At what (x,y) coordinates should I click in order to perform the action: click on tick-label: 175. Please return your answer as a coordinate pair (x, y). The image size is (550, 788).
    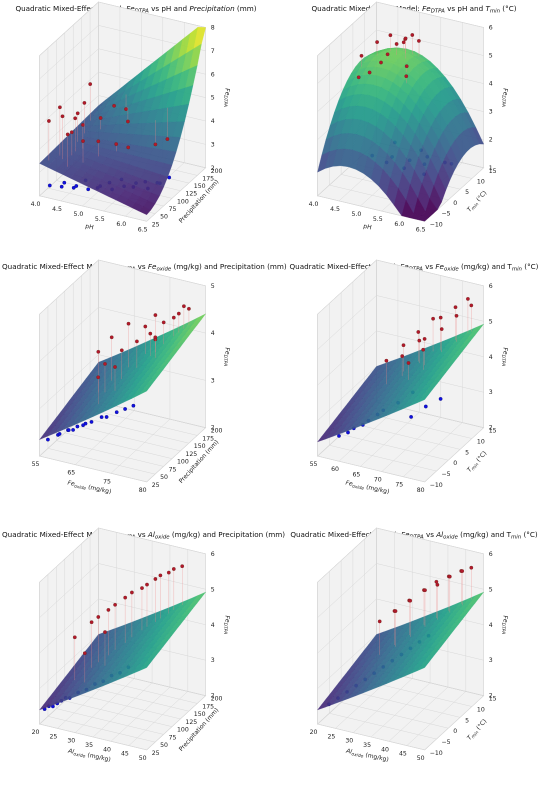
    Looking at the image, I should click on (208, 706).